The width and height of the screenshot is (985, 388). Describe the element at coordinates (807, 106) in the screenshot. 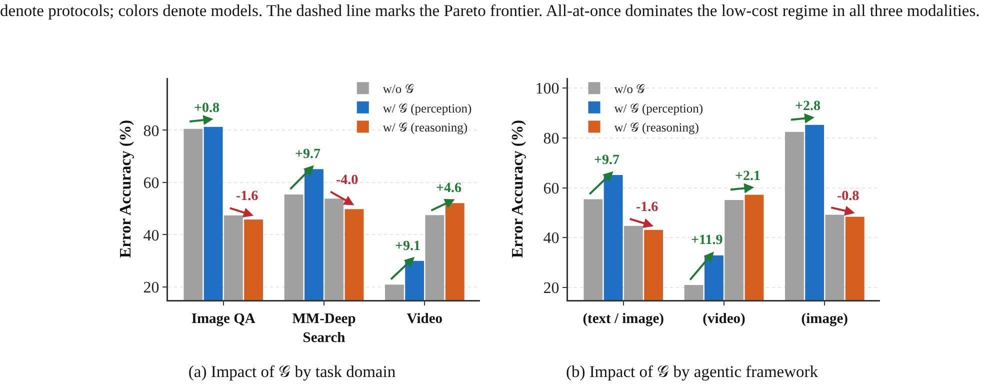

I see `annotation: +2.8` at that location.